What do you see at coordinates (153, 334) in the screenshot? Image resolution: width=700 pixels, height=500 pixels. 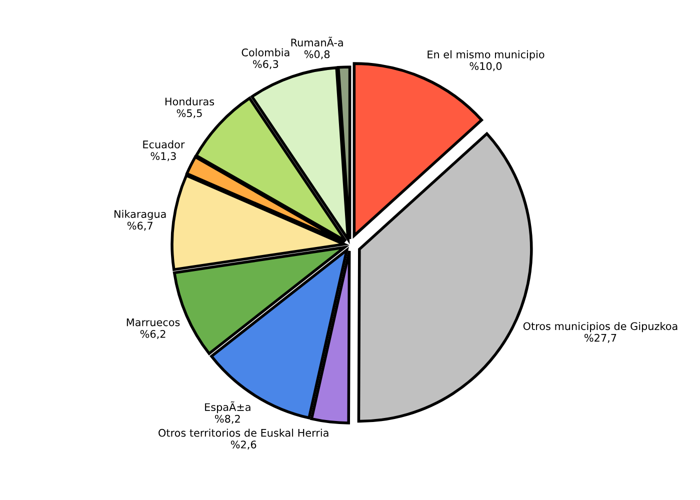 I see `data-label: %6,2` at bounding box center [153, 334].